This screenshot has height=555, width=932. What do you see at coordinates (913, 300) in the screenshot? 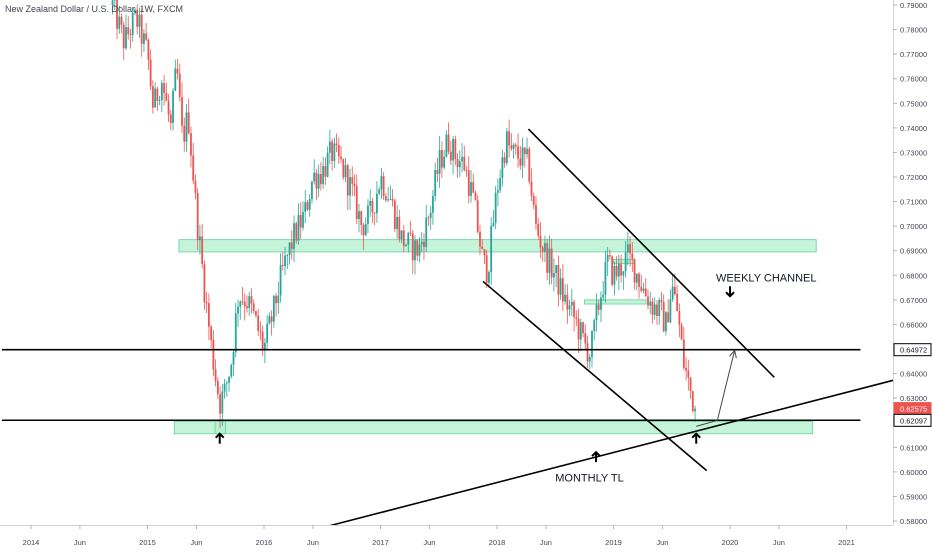
I see `y-tick-label: 0.67000` at bounding box center [913, 300].